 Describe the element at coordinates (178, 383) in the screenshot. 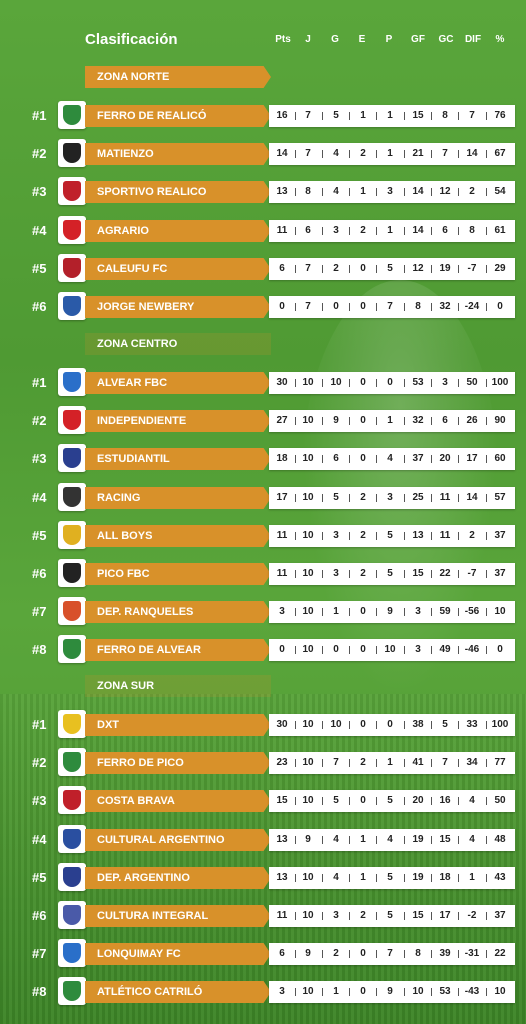

I see `team-name: ALVEAR FBC` at that location.